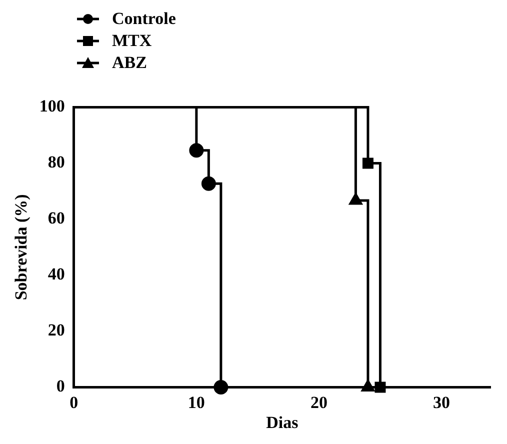 This screenshot has height=444, width=507. What do you see at coordinates (441, 402) in the screenshot?
I see `x-tick-label: 30` at bounding box center [441, 402].